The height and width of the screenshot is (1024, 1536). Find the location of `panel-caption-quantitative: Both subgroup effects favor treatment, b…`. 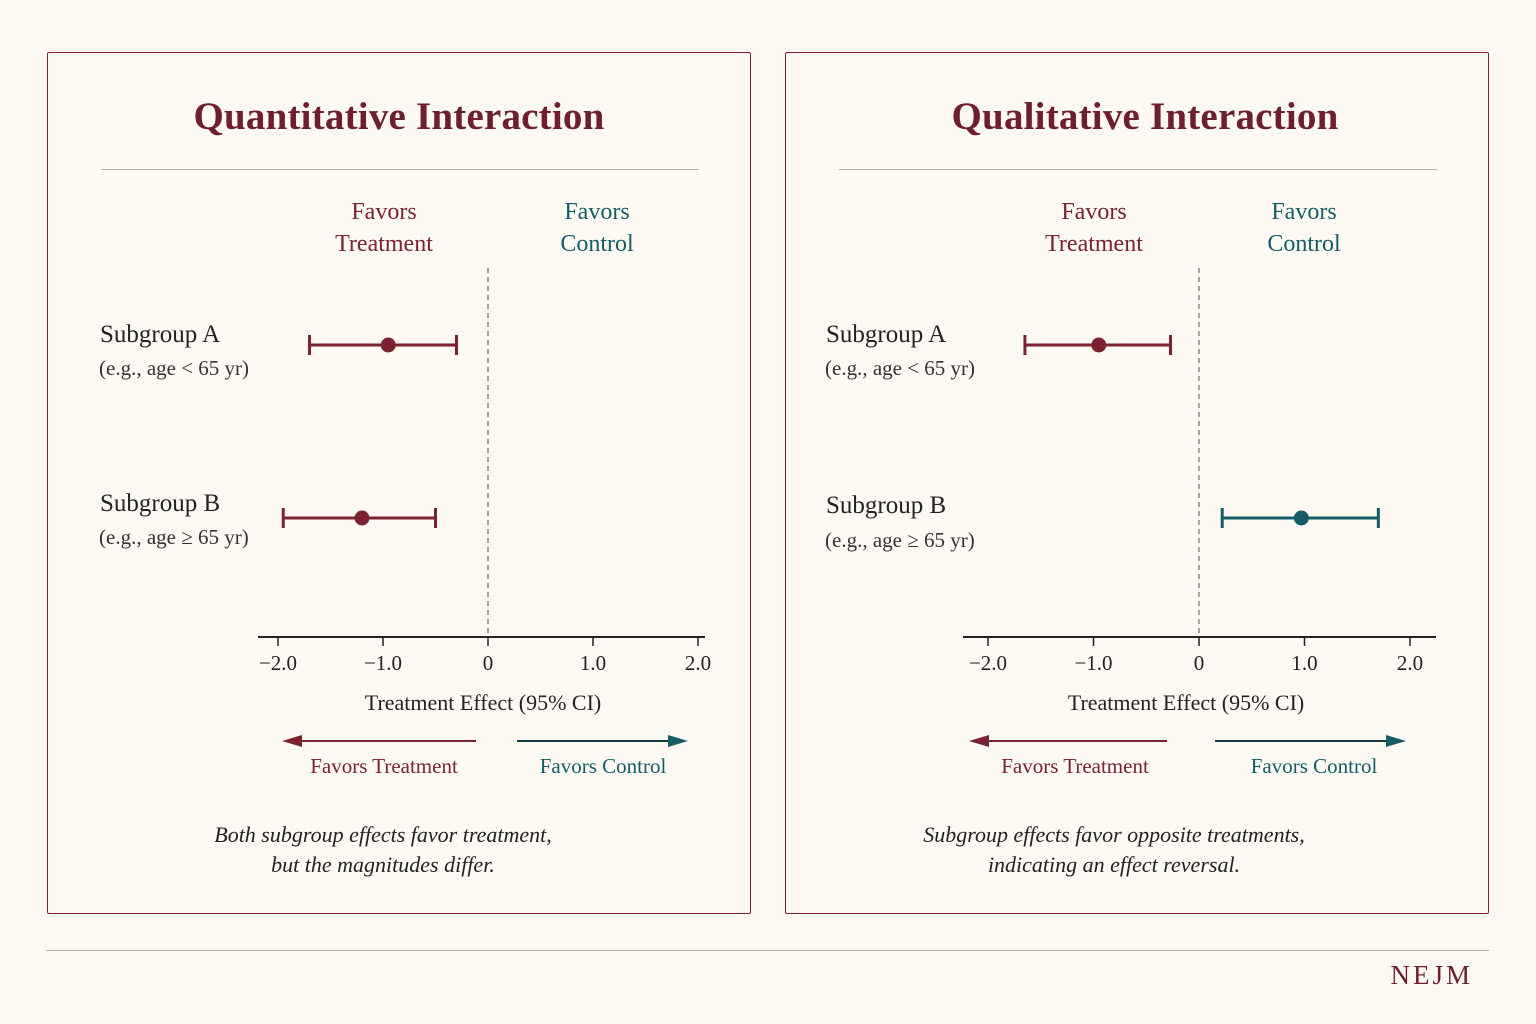

panel-caption-quantitative: Both subgroup effects favor treatment, b… is located at coordinates (383, 850).